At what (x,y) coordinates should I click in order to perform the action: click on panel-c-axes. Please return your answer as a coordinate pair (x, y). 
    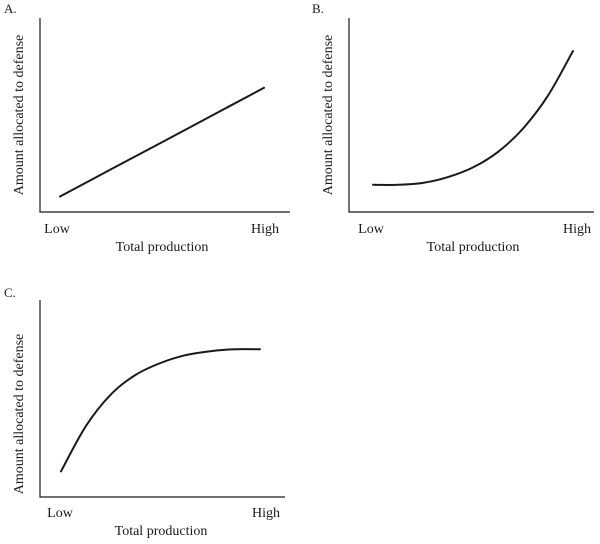
    Looking at the image, I should click on (162, 399).